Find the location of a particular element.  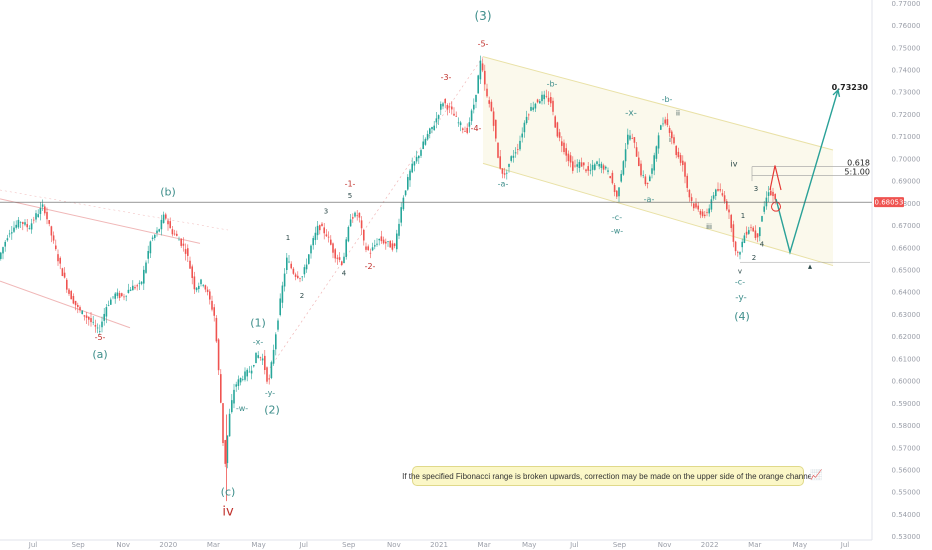

date-tick-4: Mar is located at coordinates (213, 545).